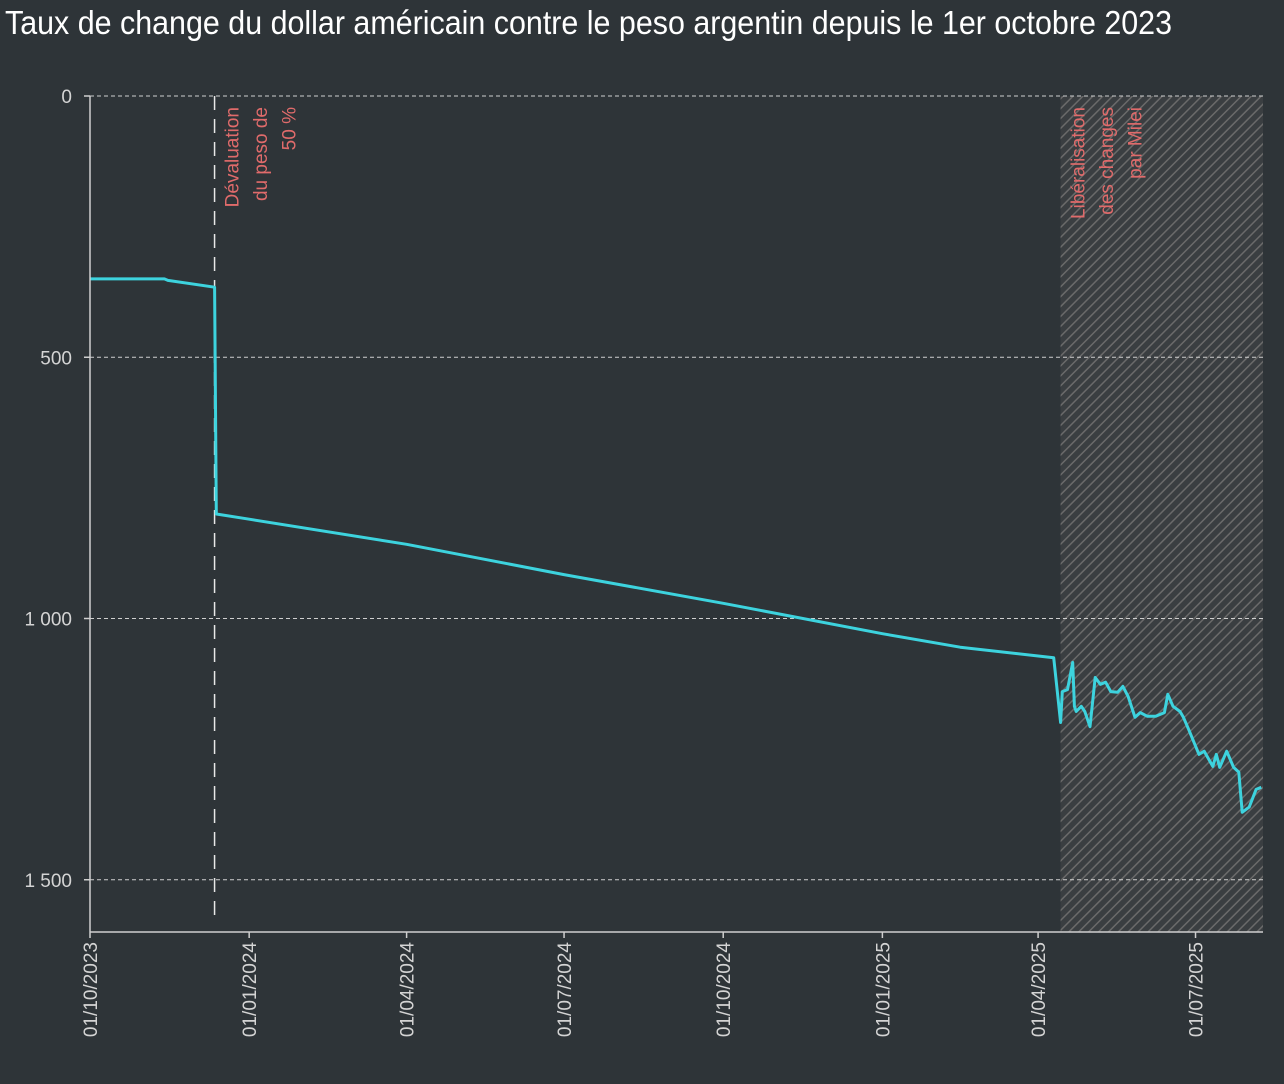 The height and width of the screenshot is (1084, 1284). What do you see at coordinates (56, 358) in the screenshot?
I see `y-tick-label: 500` at bounding box center [56, 358].